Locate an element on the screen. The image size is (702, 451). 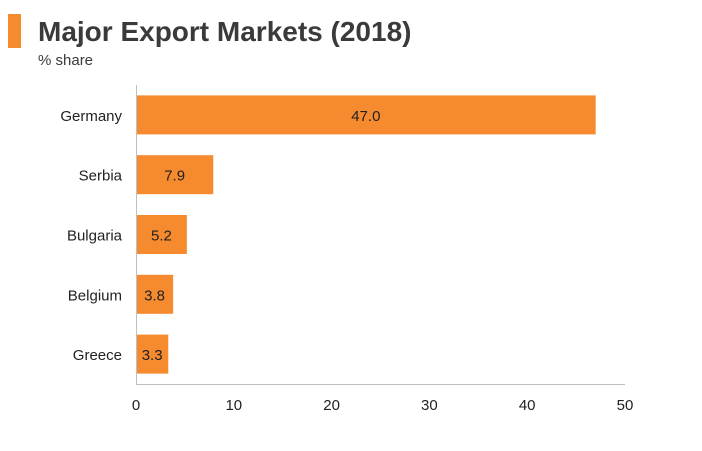
category-label-belgium: Belgium is located at coordinates (95, 295).